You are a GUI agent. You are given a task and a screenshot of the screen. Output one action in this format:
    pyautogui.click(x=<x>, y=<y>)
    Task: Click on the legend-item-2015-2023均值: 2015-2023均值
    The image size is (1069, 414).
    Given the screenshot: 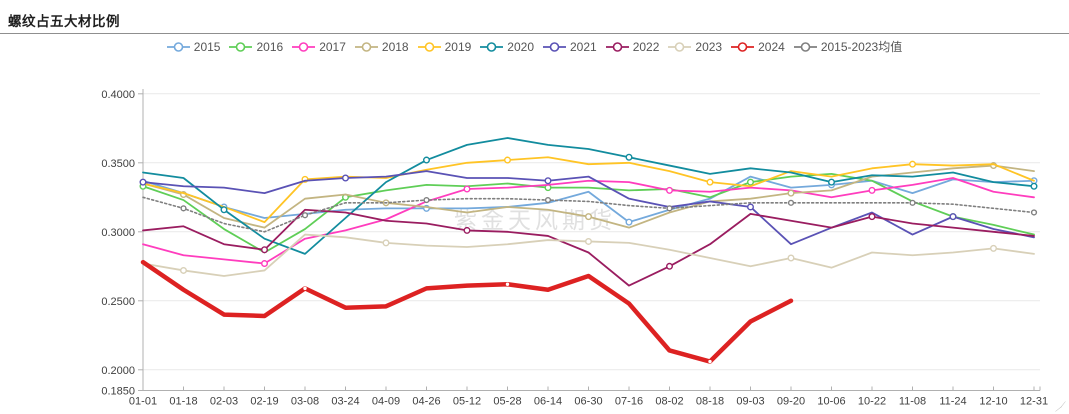 What is the action you would take?
    pyautogui.click(x=848, y=46)
    